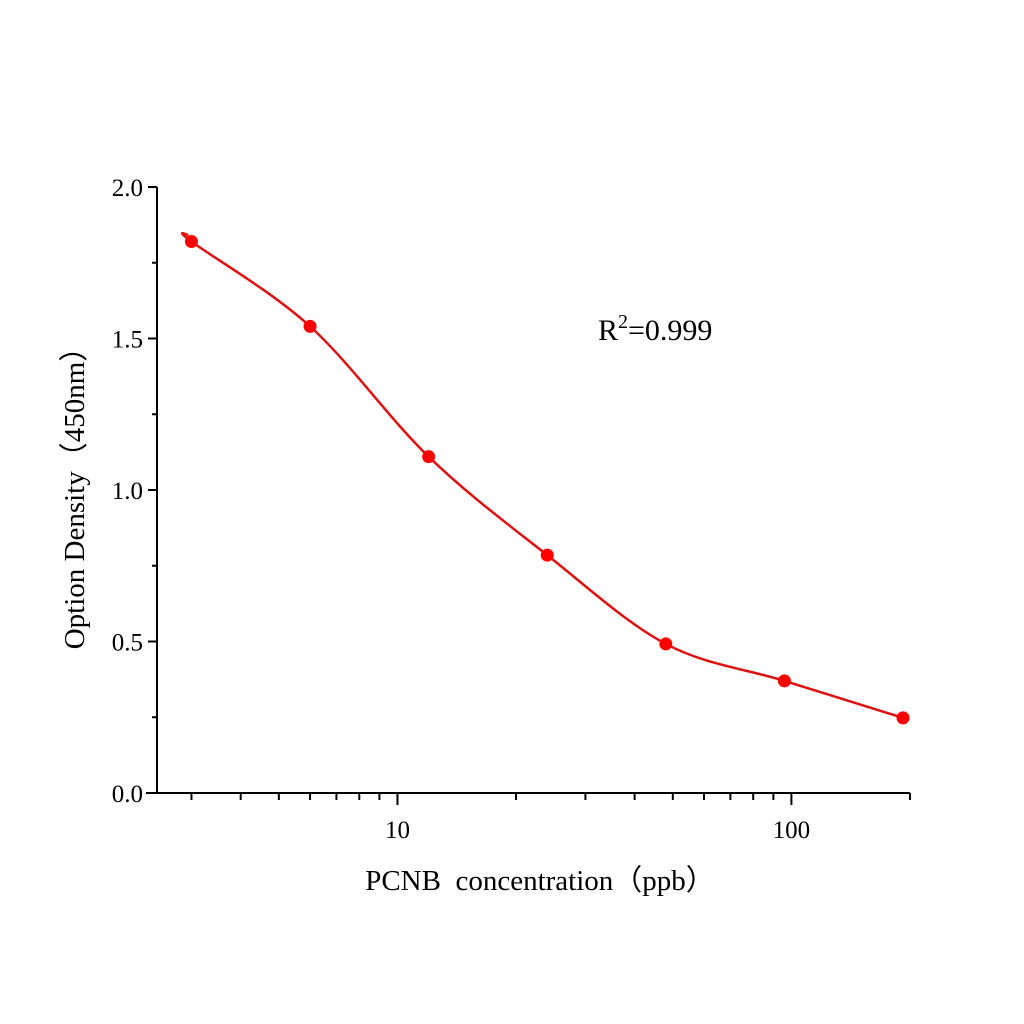 Image resolution: width=1024 pixels, height=1024 pixels. I want to click on x-tick-label: 10, so click(397, 830).